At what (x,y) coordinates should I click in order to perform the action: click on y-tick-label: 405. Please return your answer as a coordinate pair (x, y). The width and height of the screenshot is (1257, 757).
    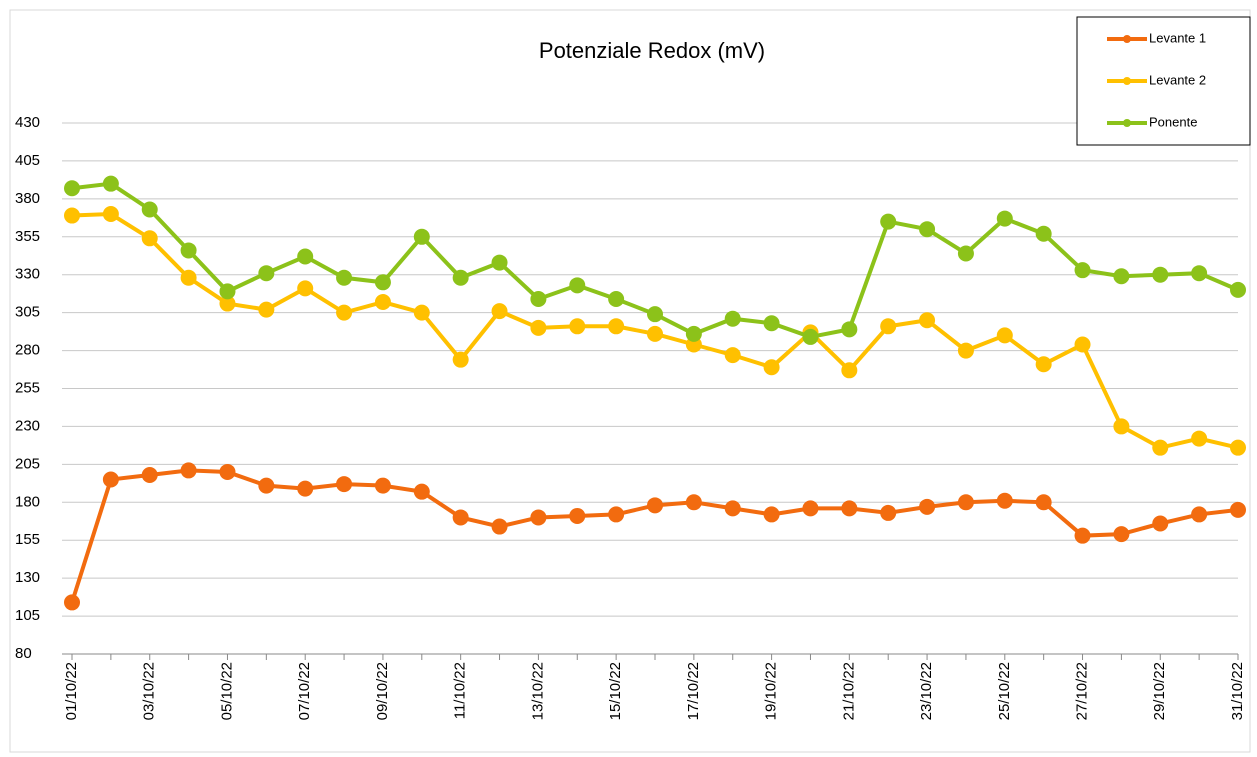
    Looking at the image, I should click on (27, 160).